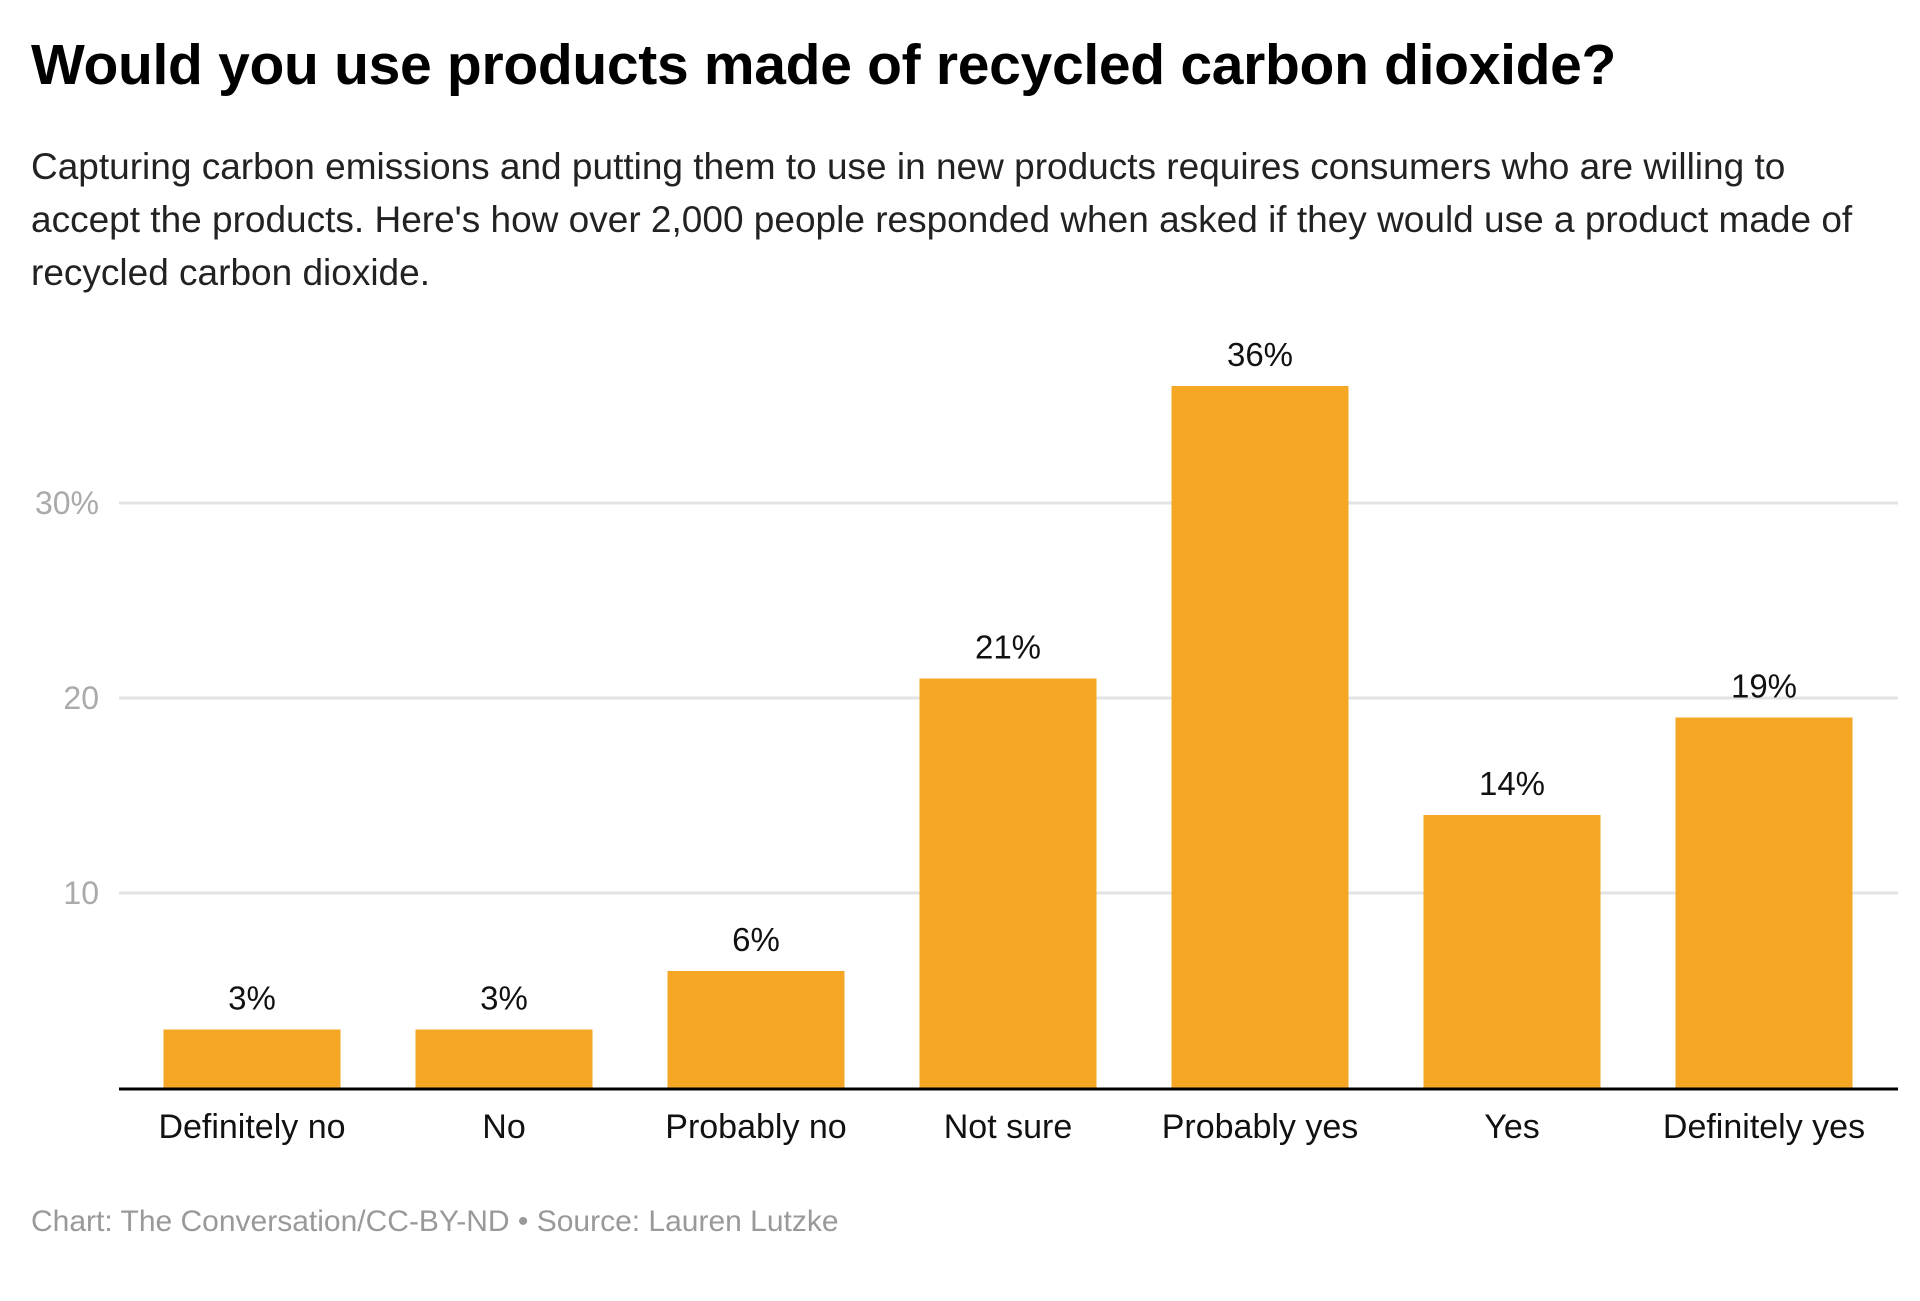  Describe the element at coordinates (1764, 1127) in the screenshot. I see `x-category-label: Definitely yes` at that location.